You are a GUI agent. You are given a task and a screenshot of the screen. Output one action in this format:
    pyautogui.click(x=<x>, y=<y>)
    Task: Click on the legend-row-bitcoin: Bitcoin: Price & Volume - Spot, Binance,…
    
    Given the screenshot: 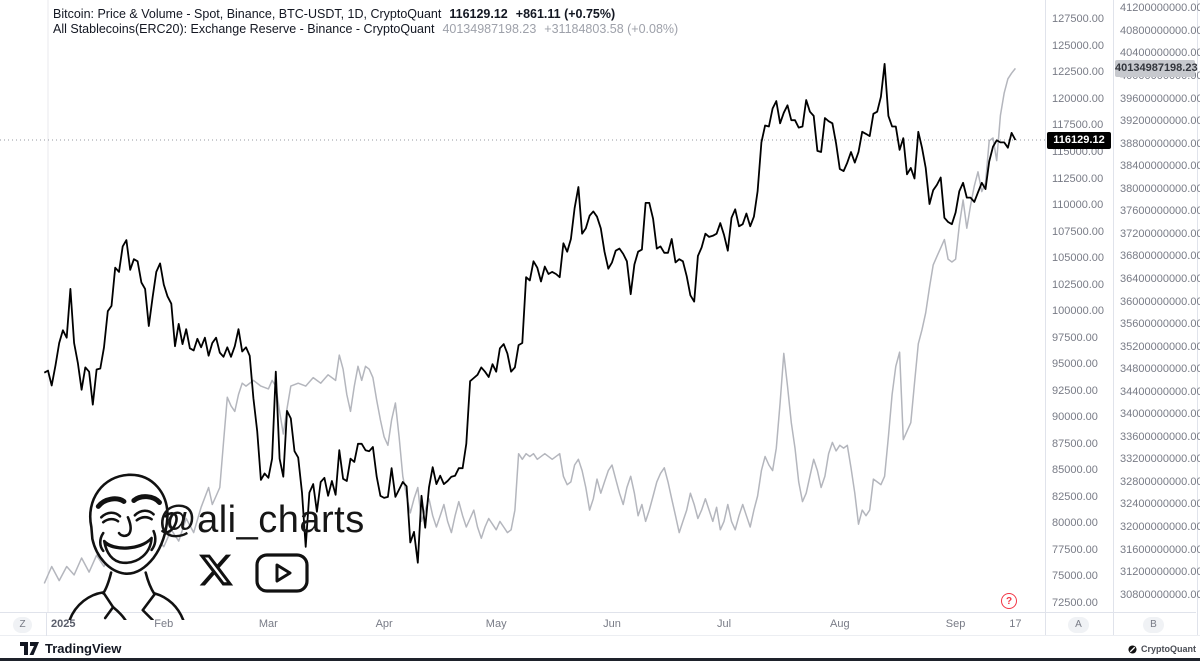 What is the action you would take?
    pyautogui.click(x=365, y=14)
    